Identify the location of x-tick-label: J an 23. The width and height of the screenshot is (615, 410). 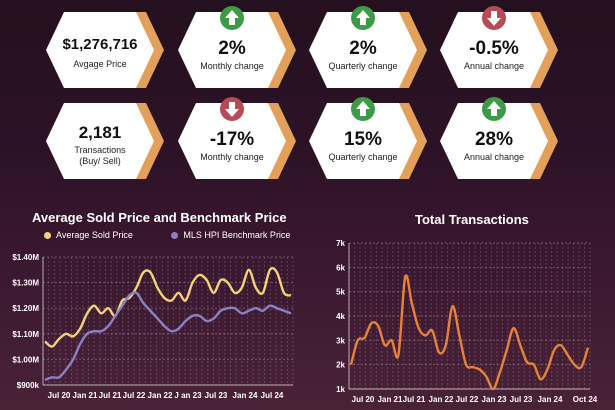
(188, 395).